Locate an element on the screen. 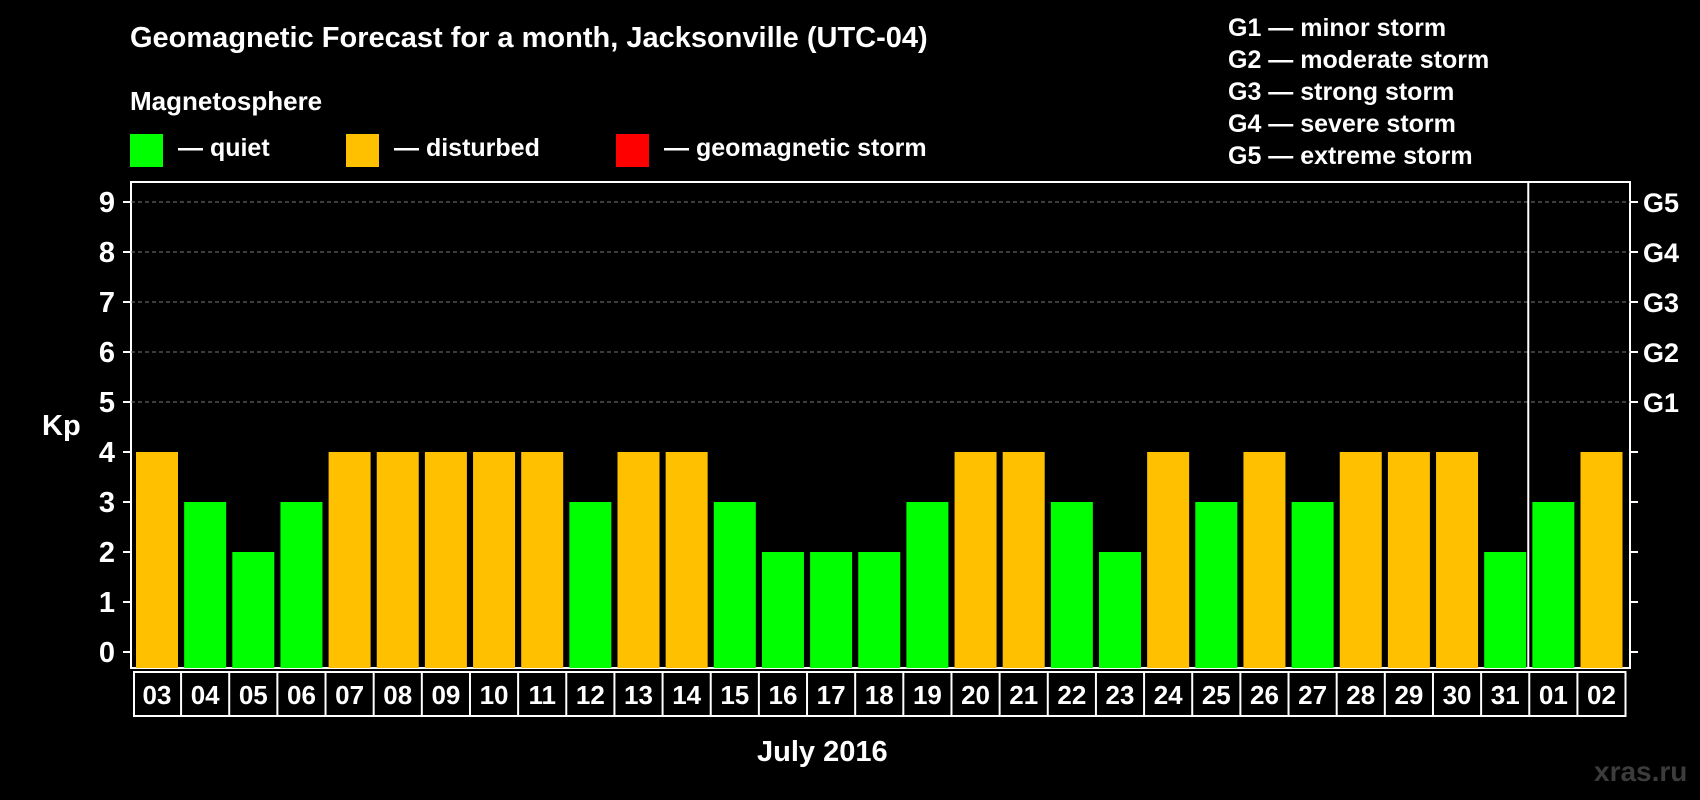 The height and width of the screenshot is (800, 1700). legend-swatch-storm is located at coordinates (632, 150).